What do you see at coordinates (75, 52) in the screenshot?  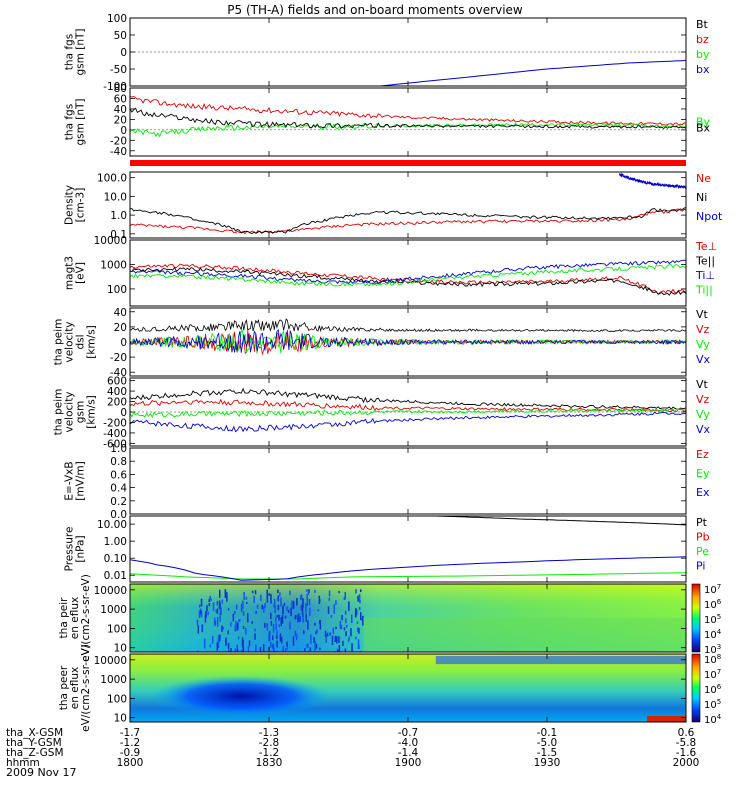 I see `y-axis-label: tha fgs gsm [nT]` at bounding box center [75, 52].